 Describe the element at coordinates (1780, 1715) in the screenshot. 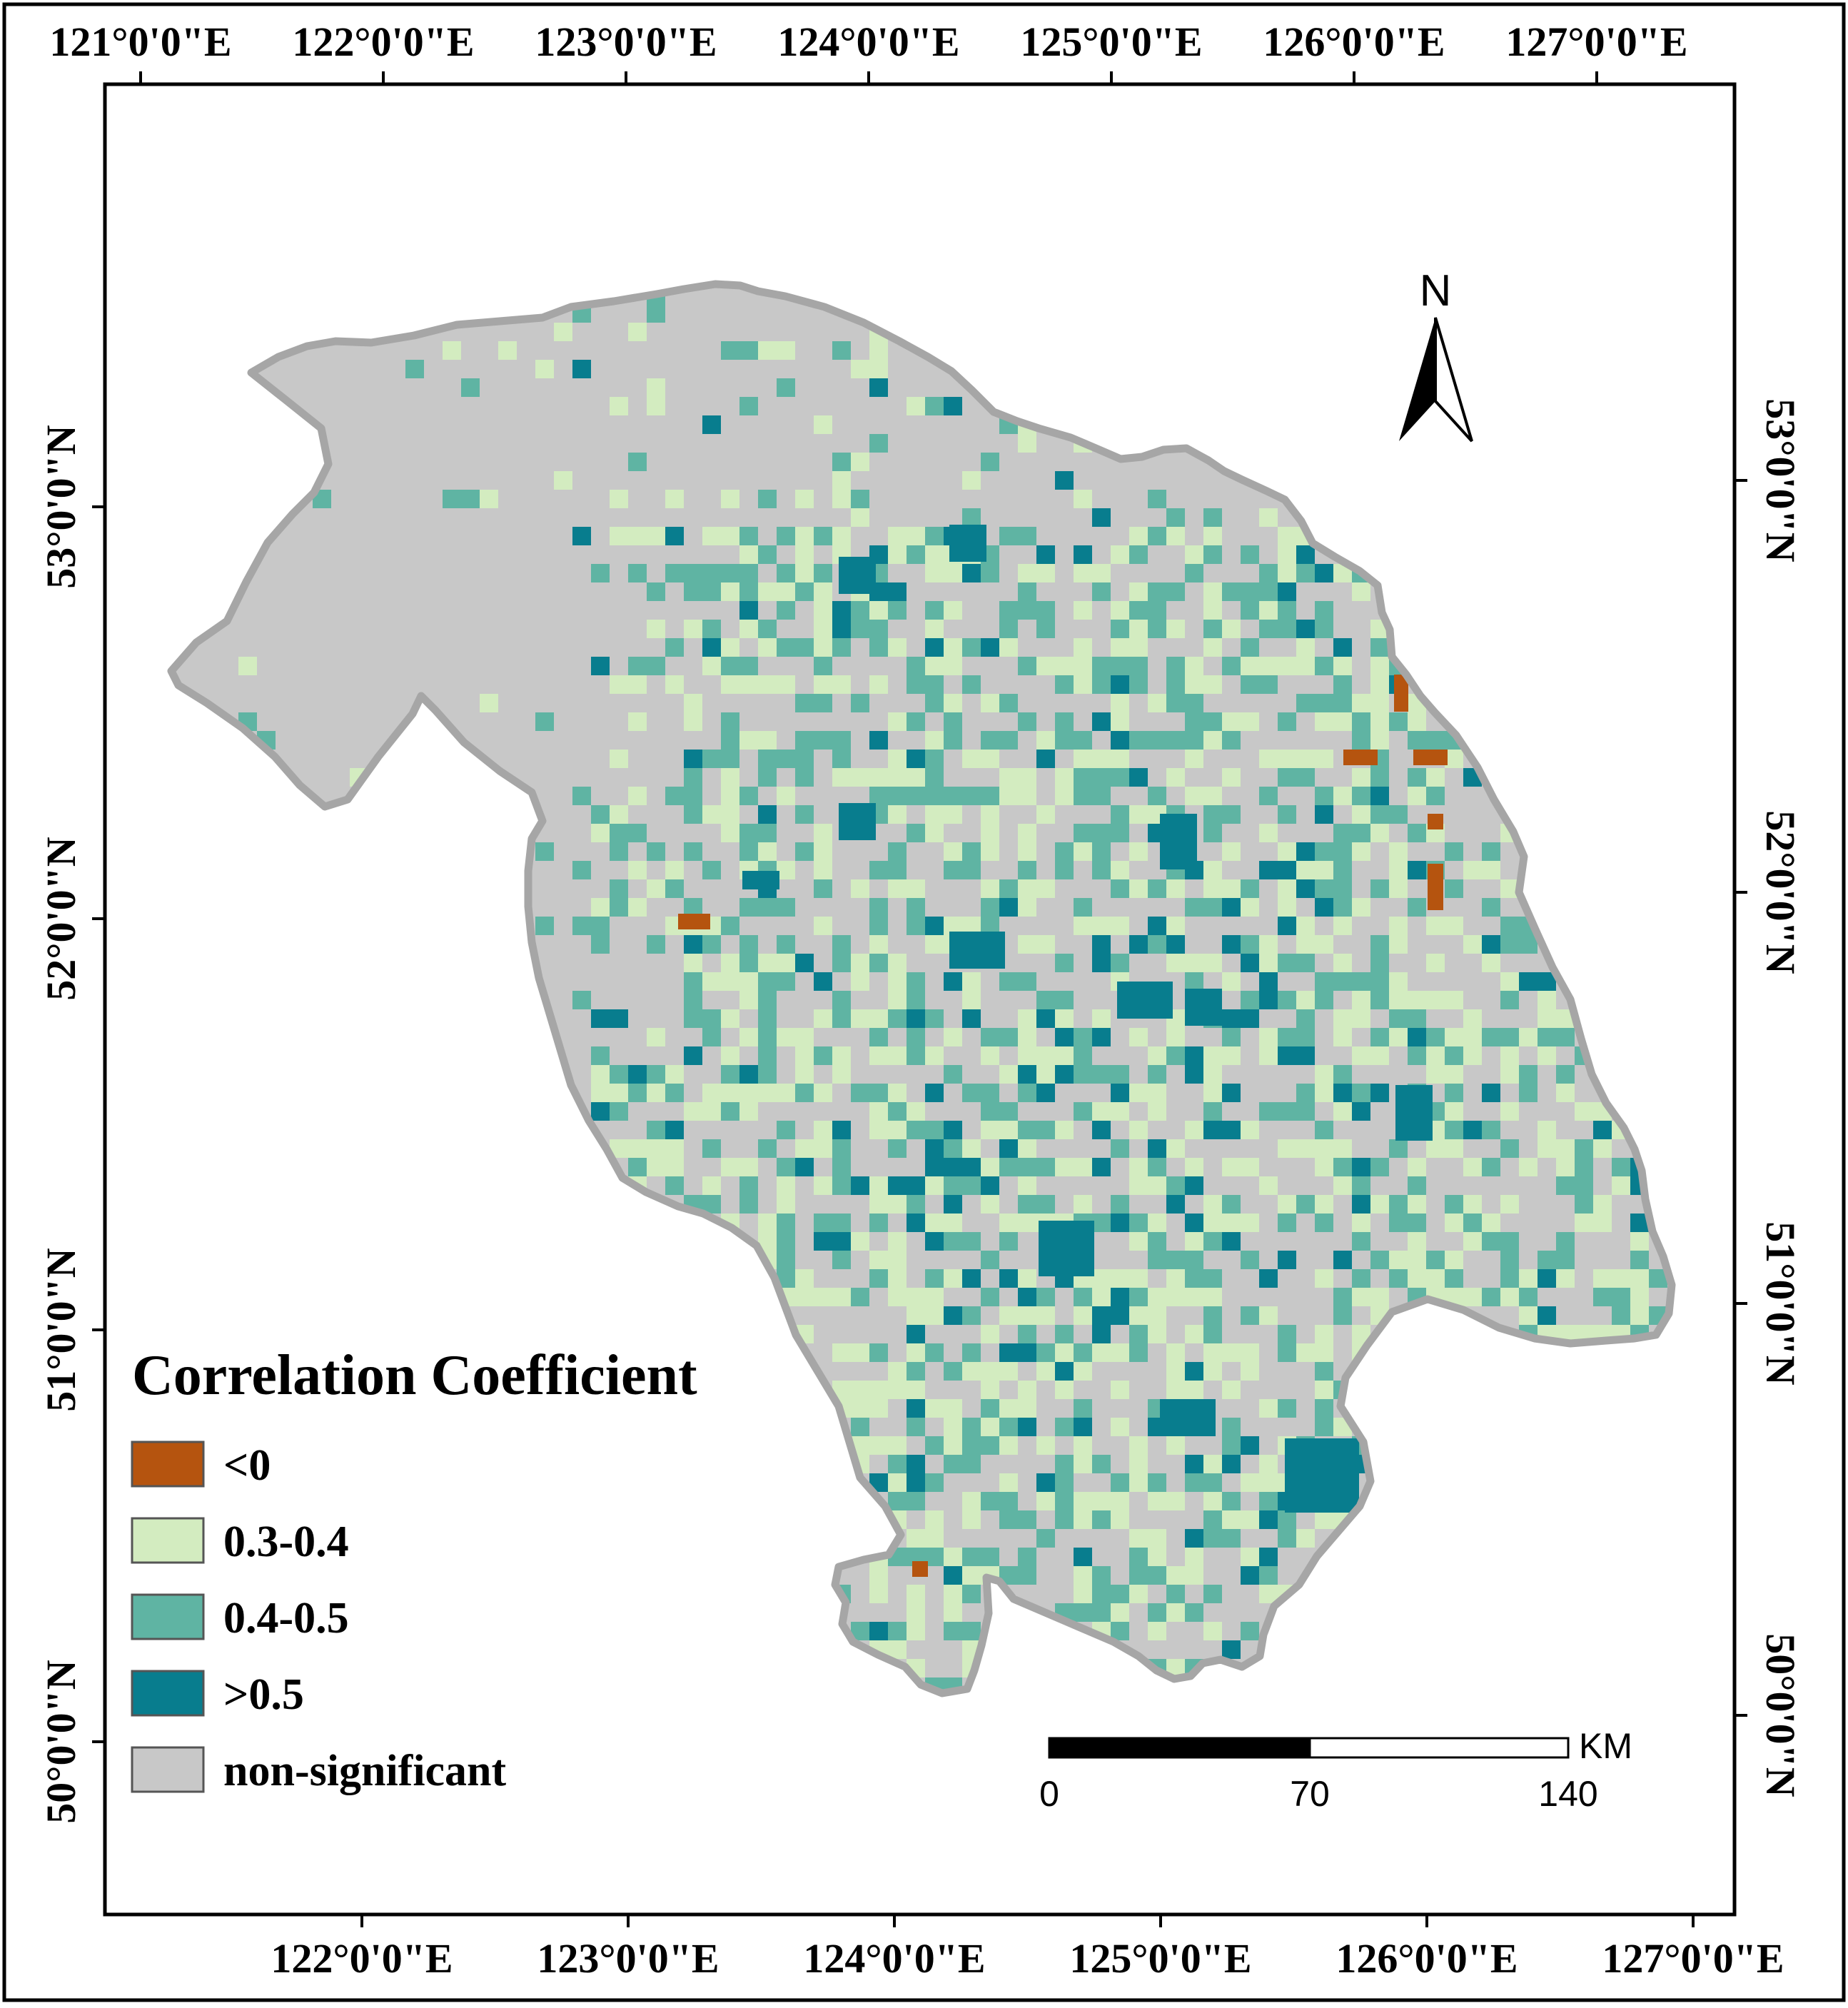

I see `right-lat-label: 50°0'0"N` at that location.